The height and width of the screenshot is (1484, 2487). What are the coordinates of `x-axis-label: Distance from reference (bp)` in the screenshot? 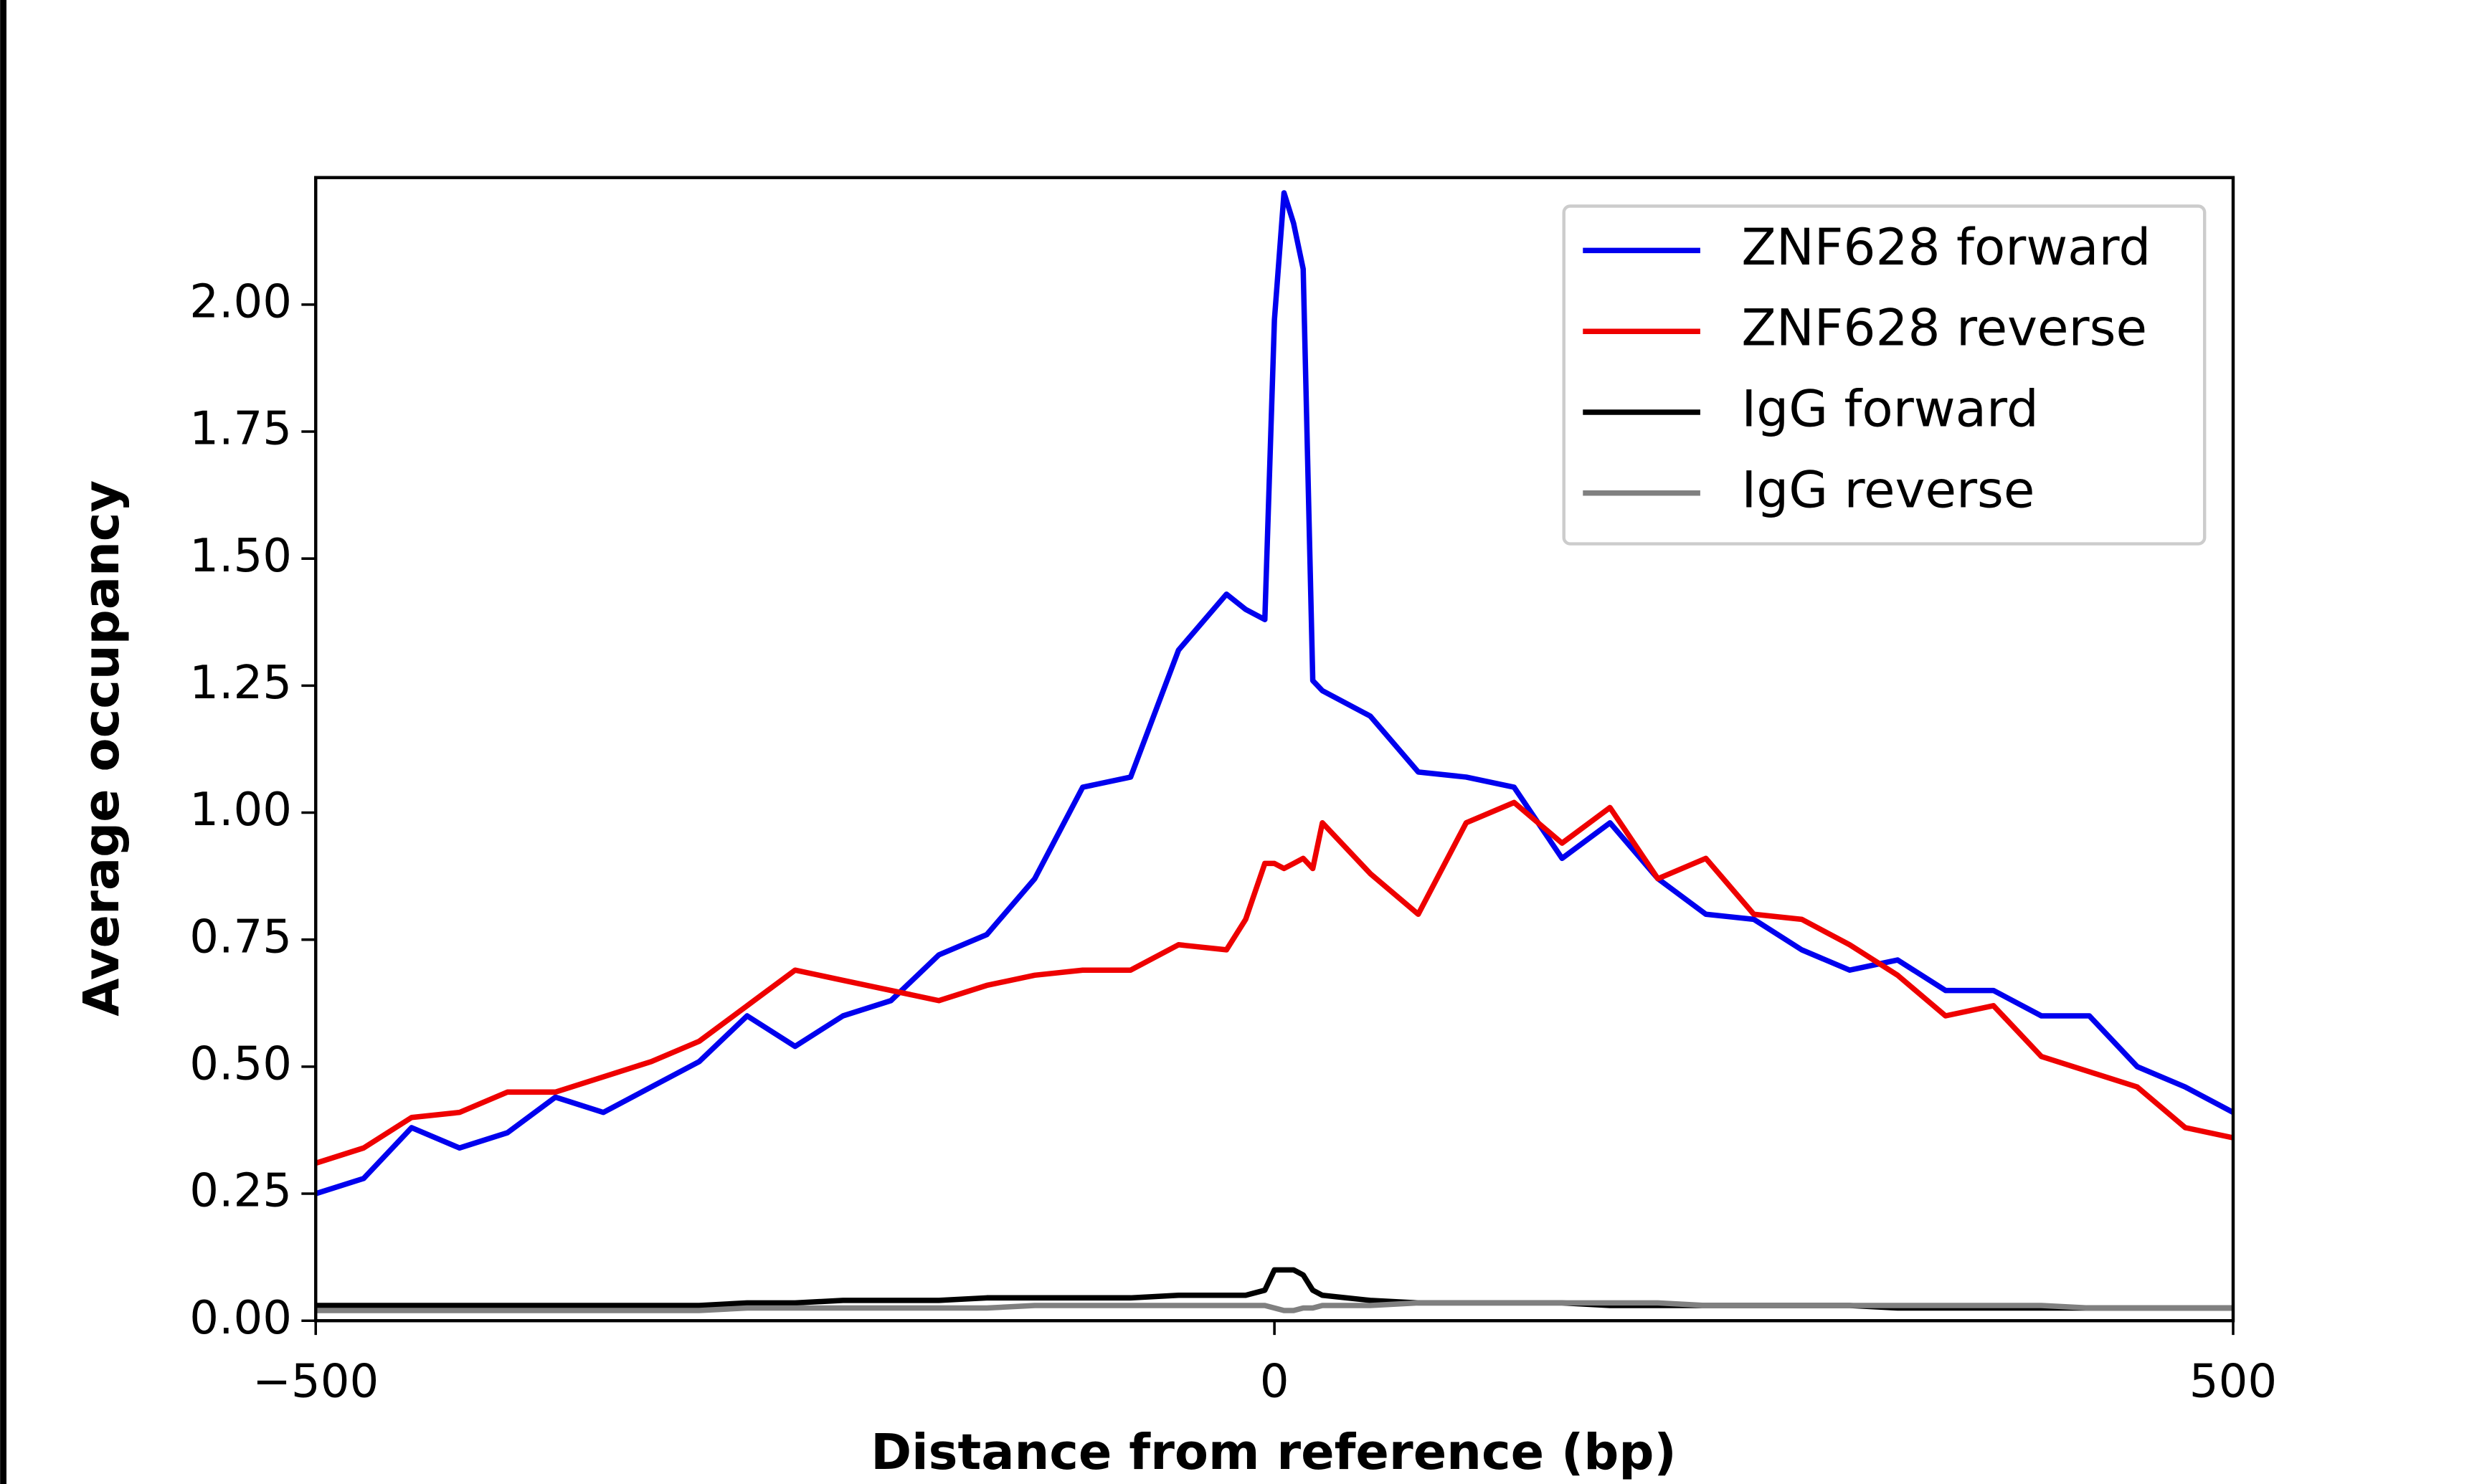 It's located at (1274, 1453).